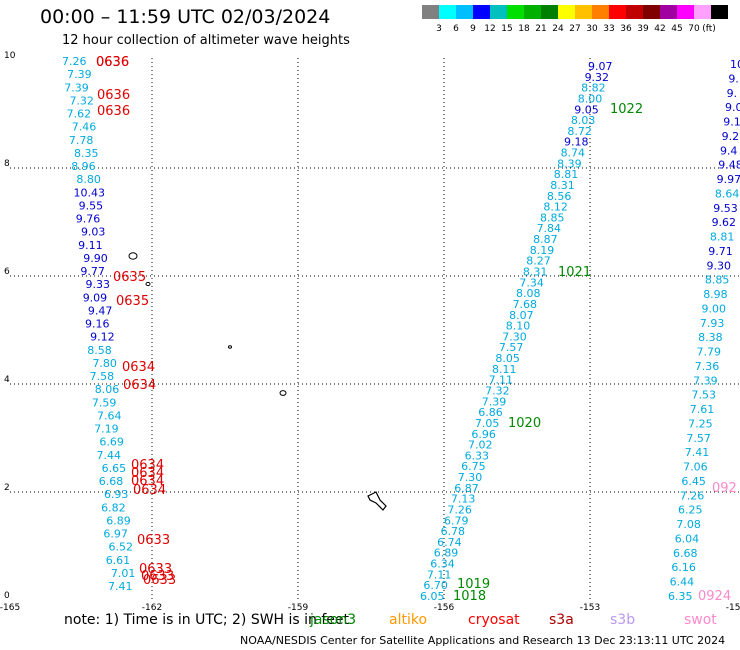 The width and height of the screenshot is (740, 650). Describe the element at coordinates (7, 596) in the screenshot. I see `y-tick-label: 0` at that location.